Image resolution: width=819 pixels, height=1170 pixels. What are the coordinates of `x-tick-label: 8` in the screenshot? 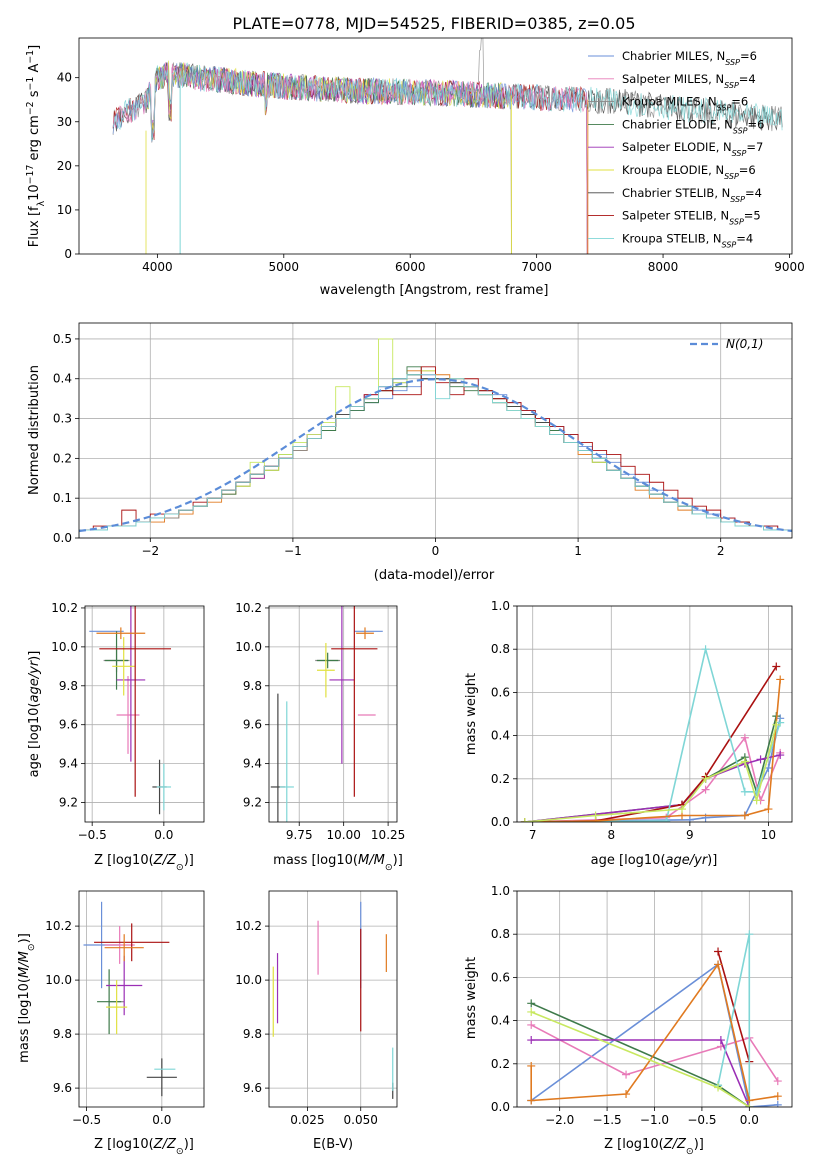 It's located at (611, 835).